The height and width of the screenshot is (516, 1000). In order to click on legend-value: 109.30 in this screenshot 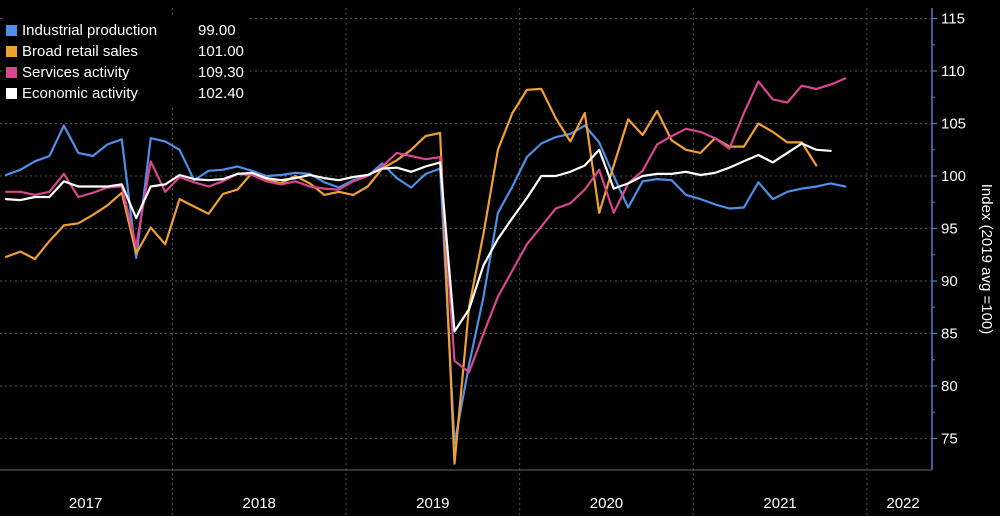, I will do `click(221, 72)`.